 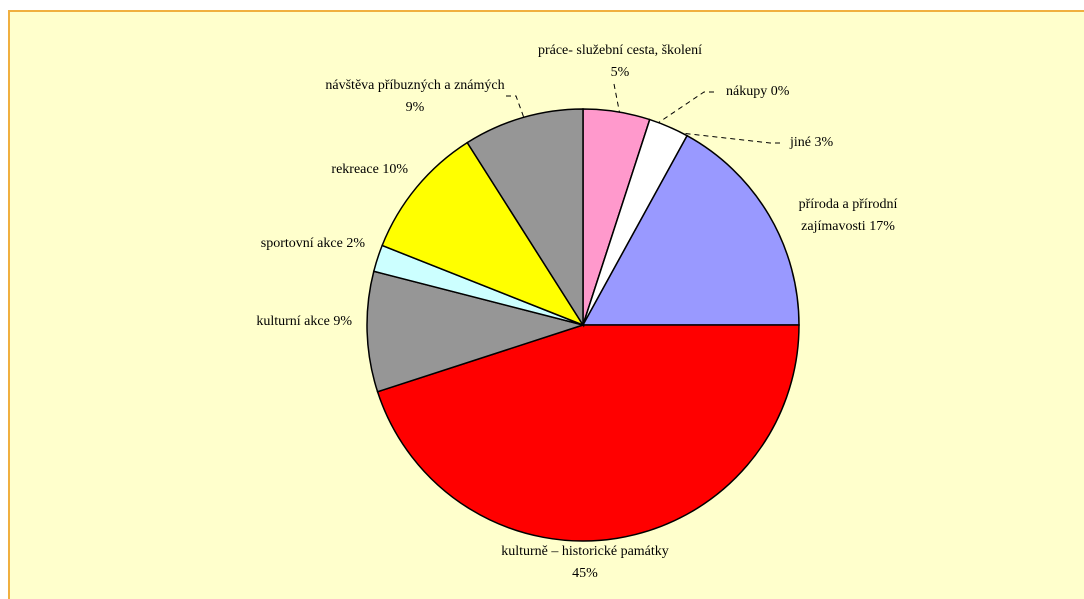 What do you see at coordinates (355, 169) in the screenshot?
I see `category-name: rekreace` at bounding box center [355, 169].